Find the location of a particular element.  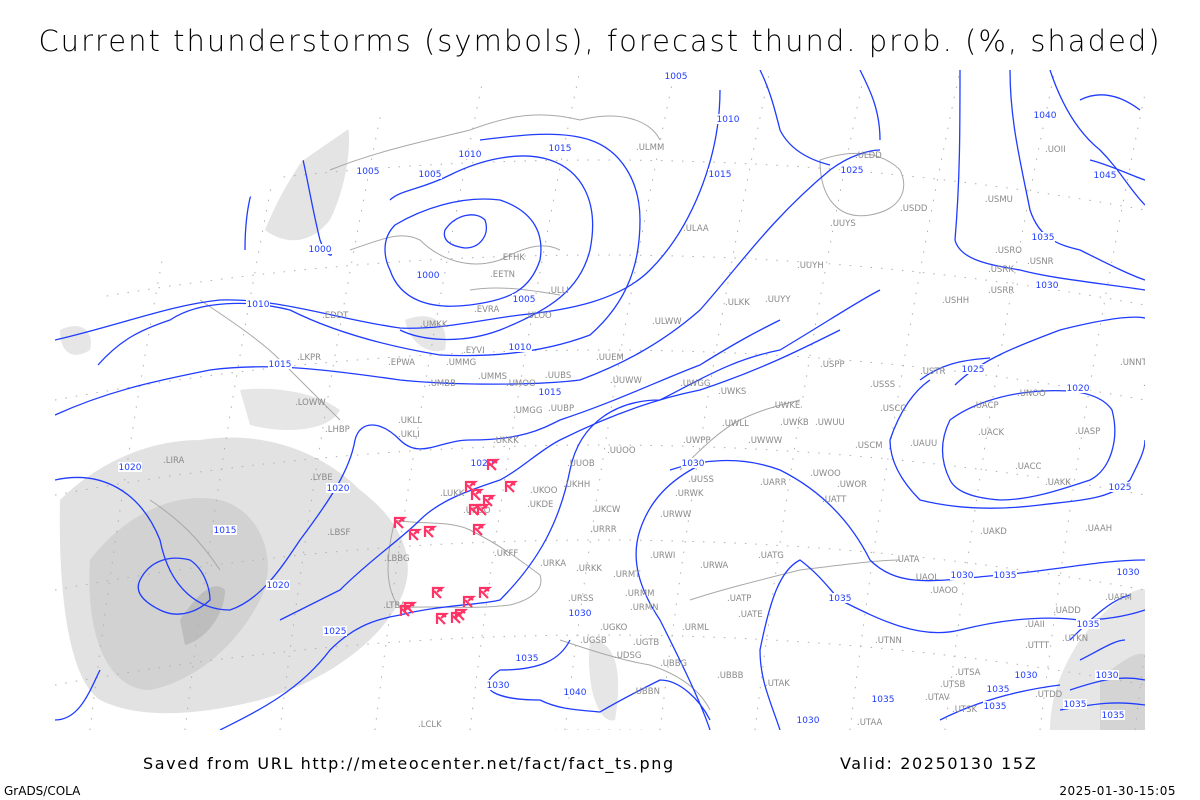

station-label: .UKFF is located at coordinates (506, 554).